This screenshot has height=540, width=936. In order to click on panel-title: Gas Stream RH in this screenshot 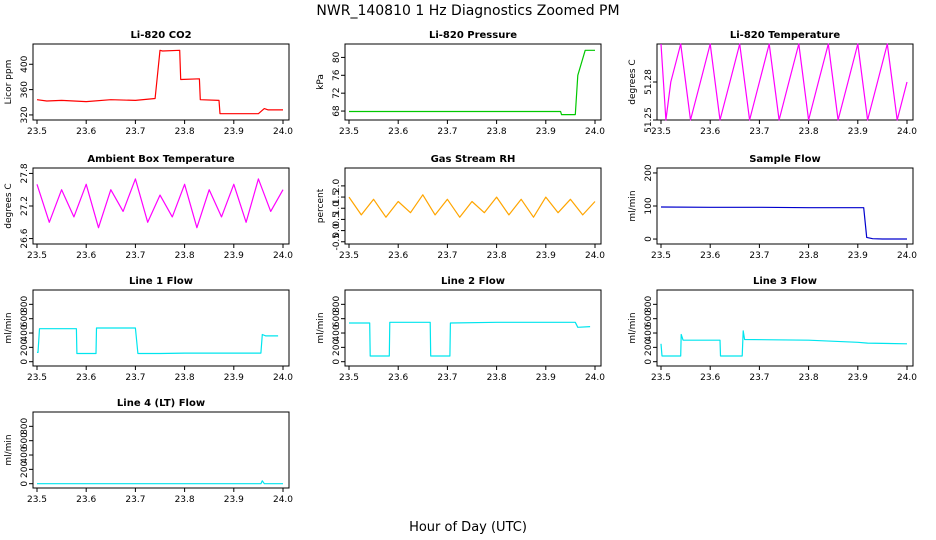, I will do `click(473, 159)`.